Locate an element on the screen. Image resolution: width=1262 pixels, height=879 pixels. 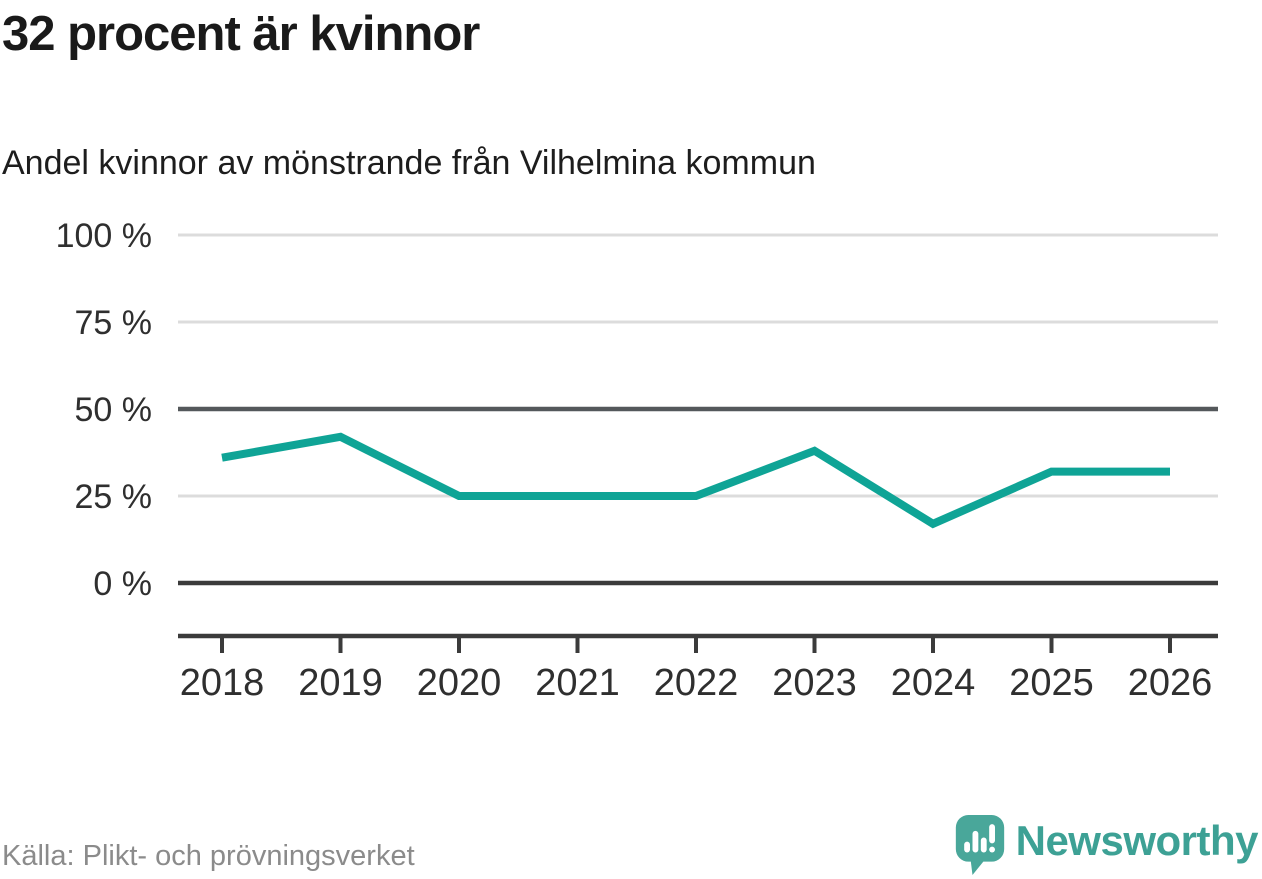
newsworthy-logo-icon is located at coordinates (979, 845).